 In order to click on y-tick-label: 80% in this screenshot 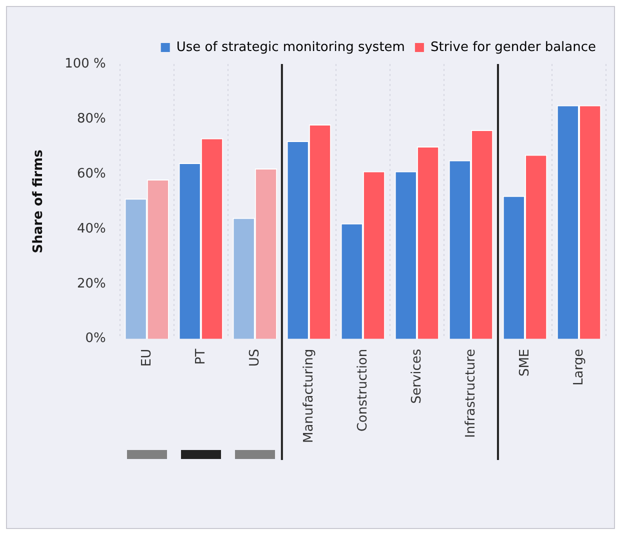, I will do `click(91, 118)`.